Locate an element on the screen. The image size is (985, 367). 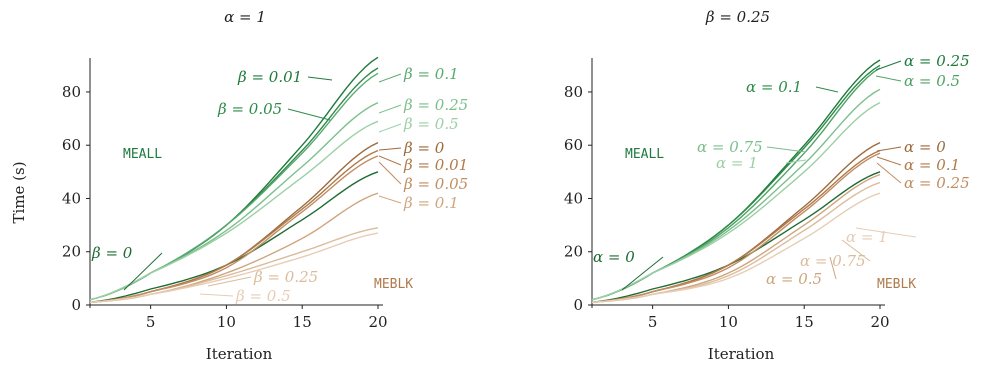
chart-title: α = 1 is located at coordinates (245, 17).